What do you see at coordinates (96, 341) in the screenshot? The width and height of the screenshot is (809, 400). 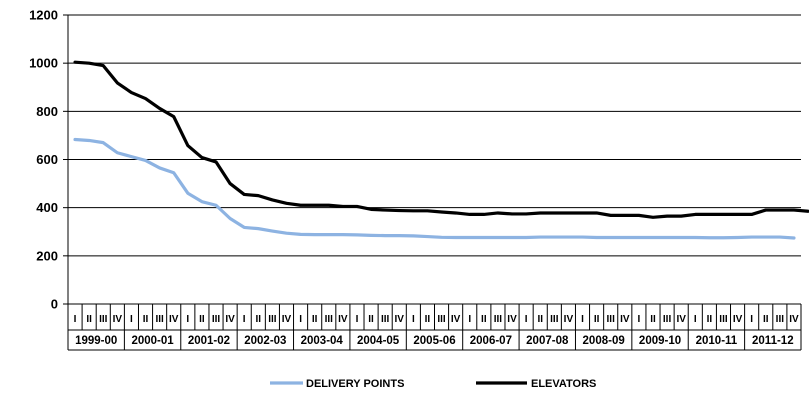 I see `x-tick-label-year: 1999-00` at bounding box center [96, 341].